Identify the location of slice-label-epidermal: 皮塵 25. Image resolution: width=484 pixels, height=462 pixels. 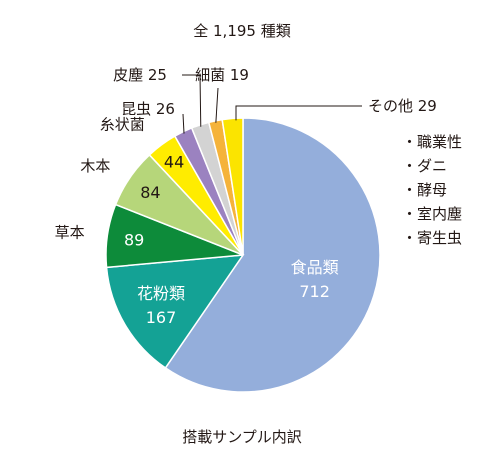
(140, 75).